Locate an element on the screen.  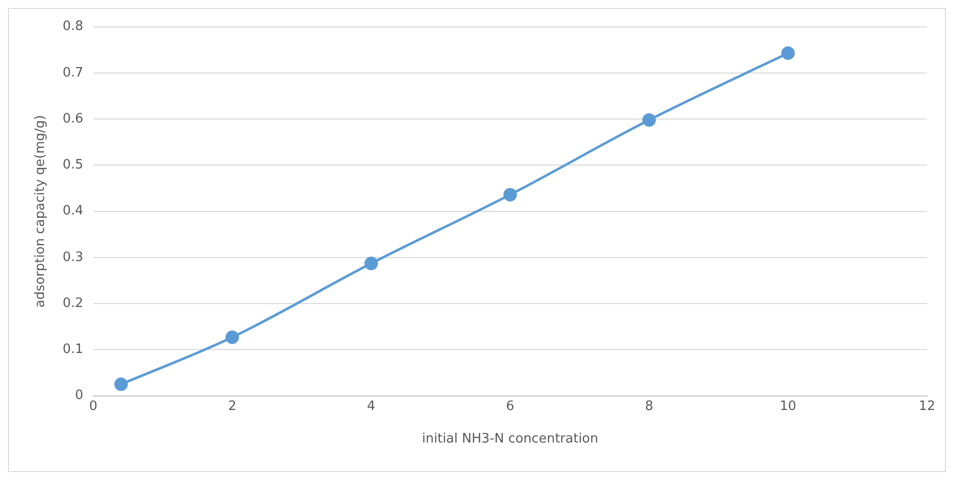
y-tick-label: 0.8 is located at coordinates (73, 26).